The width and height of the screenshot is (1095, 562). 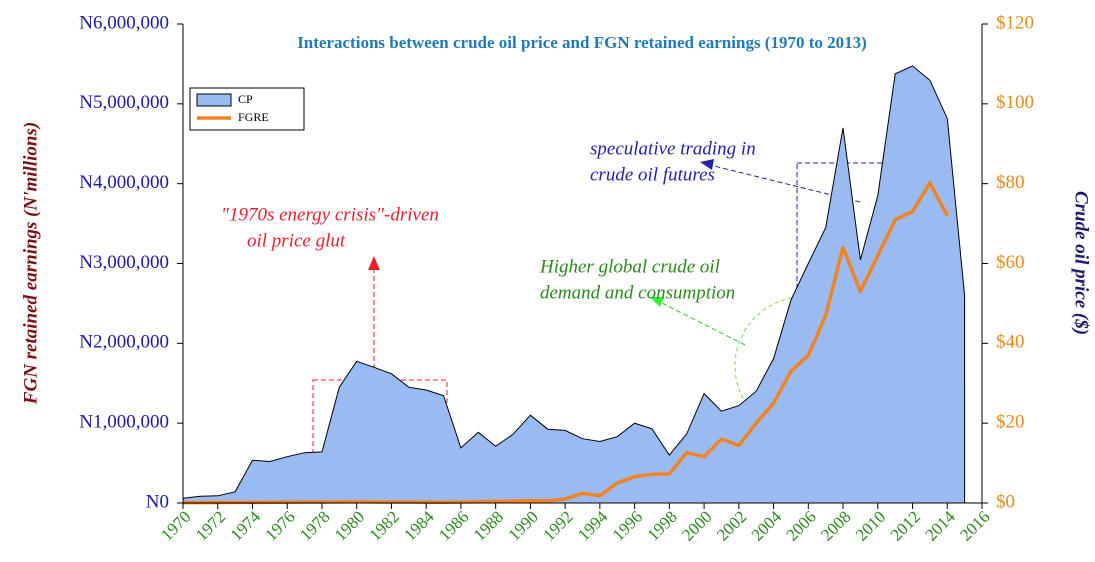 I want to click on annotation-arrow, so click(x=702, y=323).